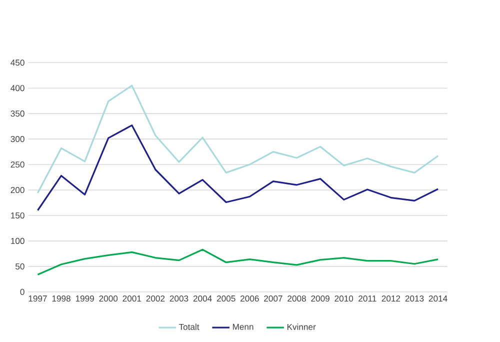  I want to click on y-tick-label: 450, so click(17, 62).